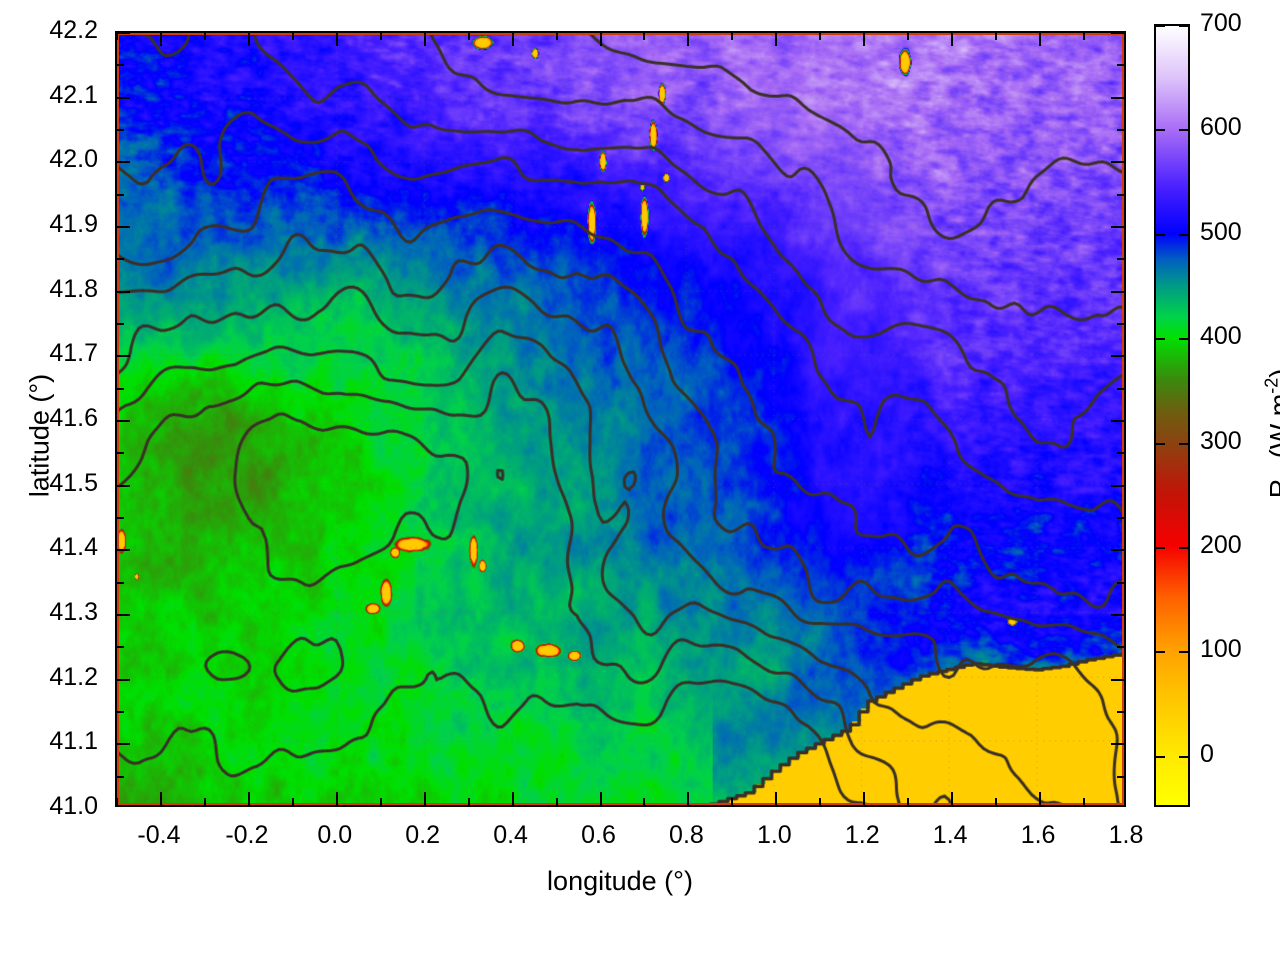 This screenshot has width=1280, height=960. I want to click on y-tick-label: 42.1, so click(73, 94).